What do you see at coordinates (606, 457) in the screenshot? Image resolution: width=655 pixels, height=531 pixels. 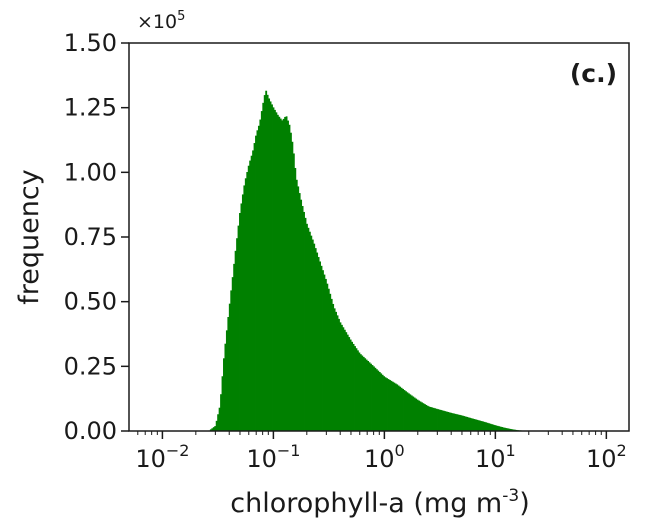 I see `x-tick-label: 10²` at bounding box center [606, 457].